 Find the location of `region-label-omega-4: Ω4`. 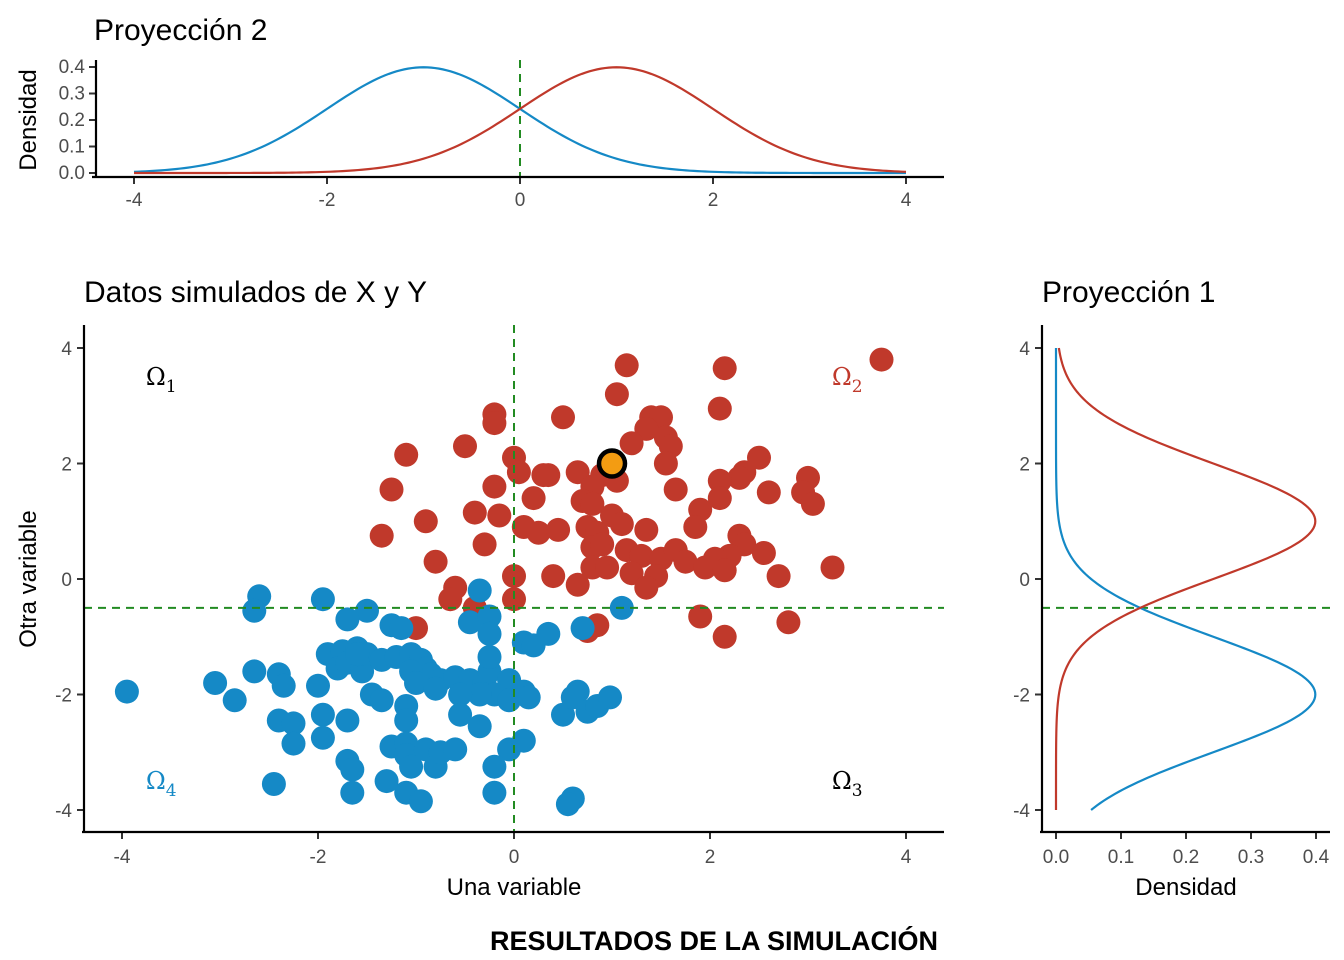

region-label-omega-4: Ω4 is located at coordinates (161, 784).